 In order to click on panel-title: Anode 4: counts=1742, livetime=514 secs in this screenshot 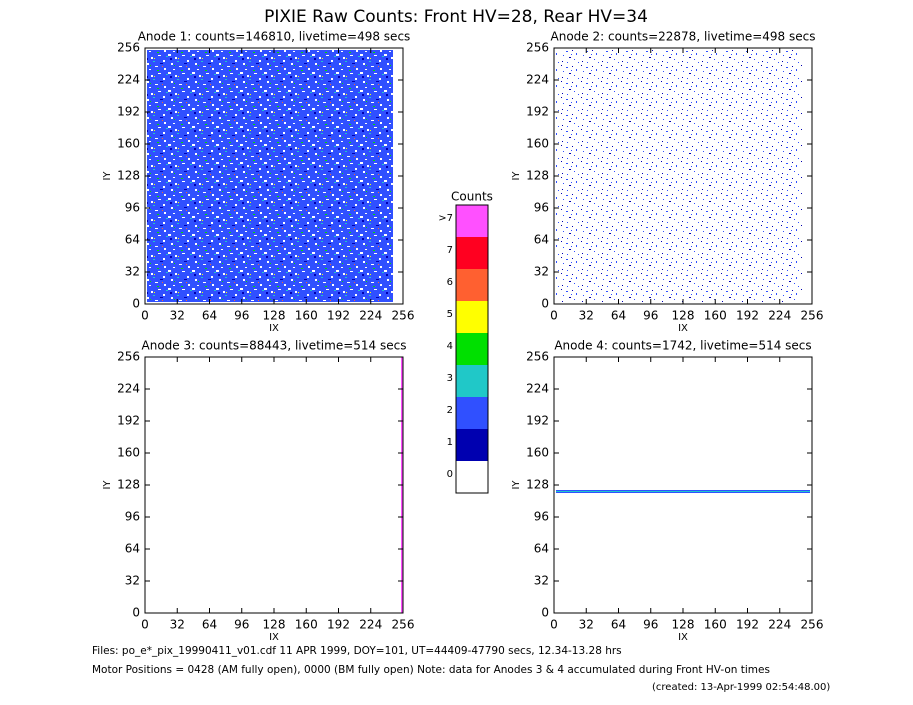, I will do `click(682, 346)`.